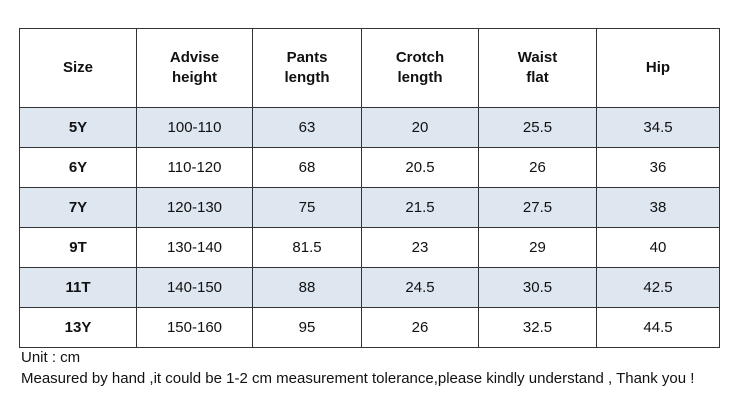  Describe the element at coordinates (78, 287) in the screenshot. I see `size-cell: 11T` at that location.